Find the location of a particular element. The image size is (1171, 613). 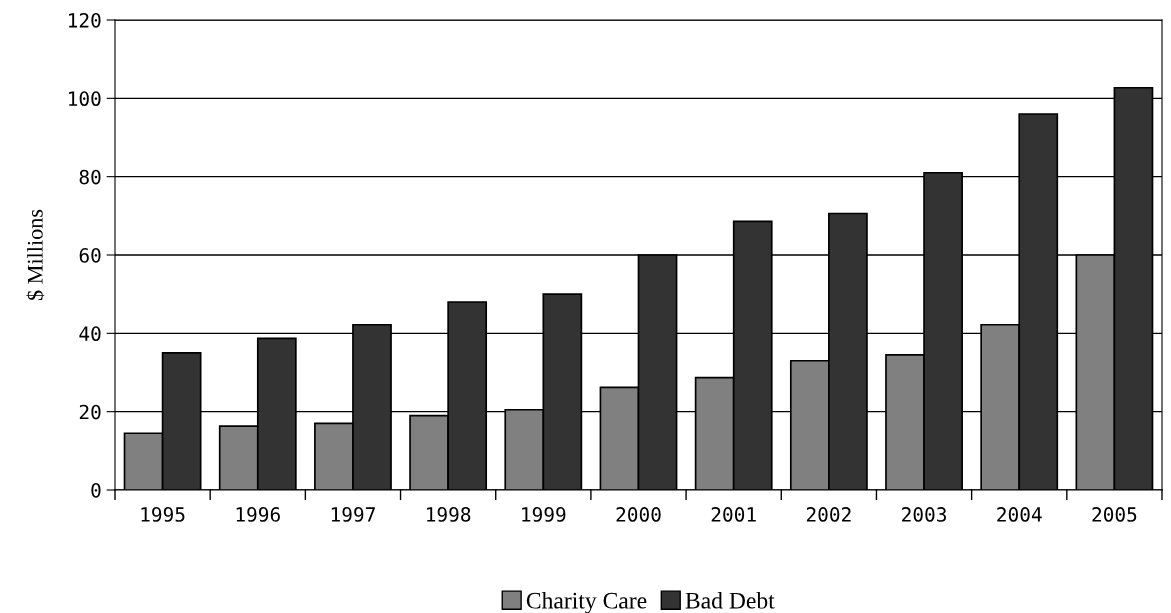

x-tick-label: 1999 is located at coordinates (544, 514).